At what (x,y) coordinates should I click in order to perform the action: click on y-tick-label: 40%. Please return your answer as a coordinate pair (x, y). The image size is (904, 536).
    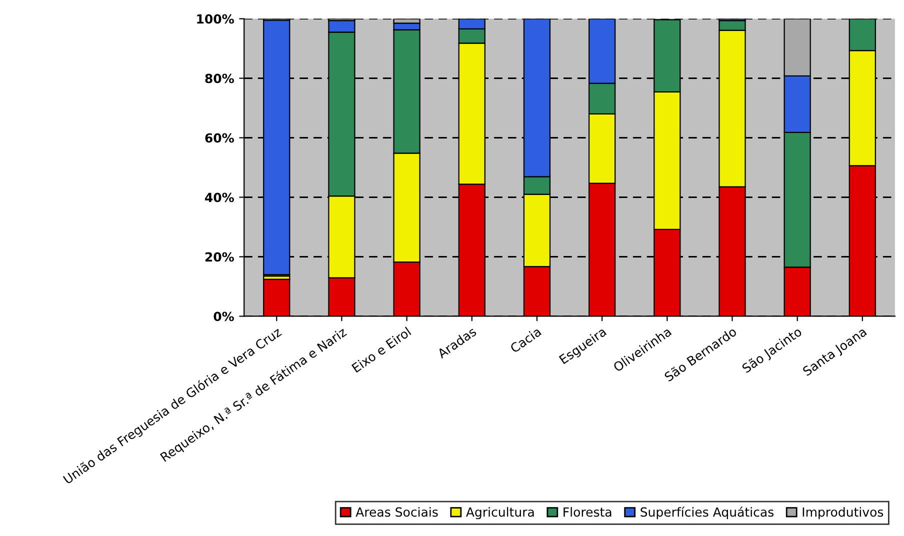
    Looking at the image, I should click on (219, 197).